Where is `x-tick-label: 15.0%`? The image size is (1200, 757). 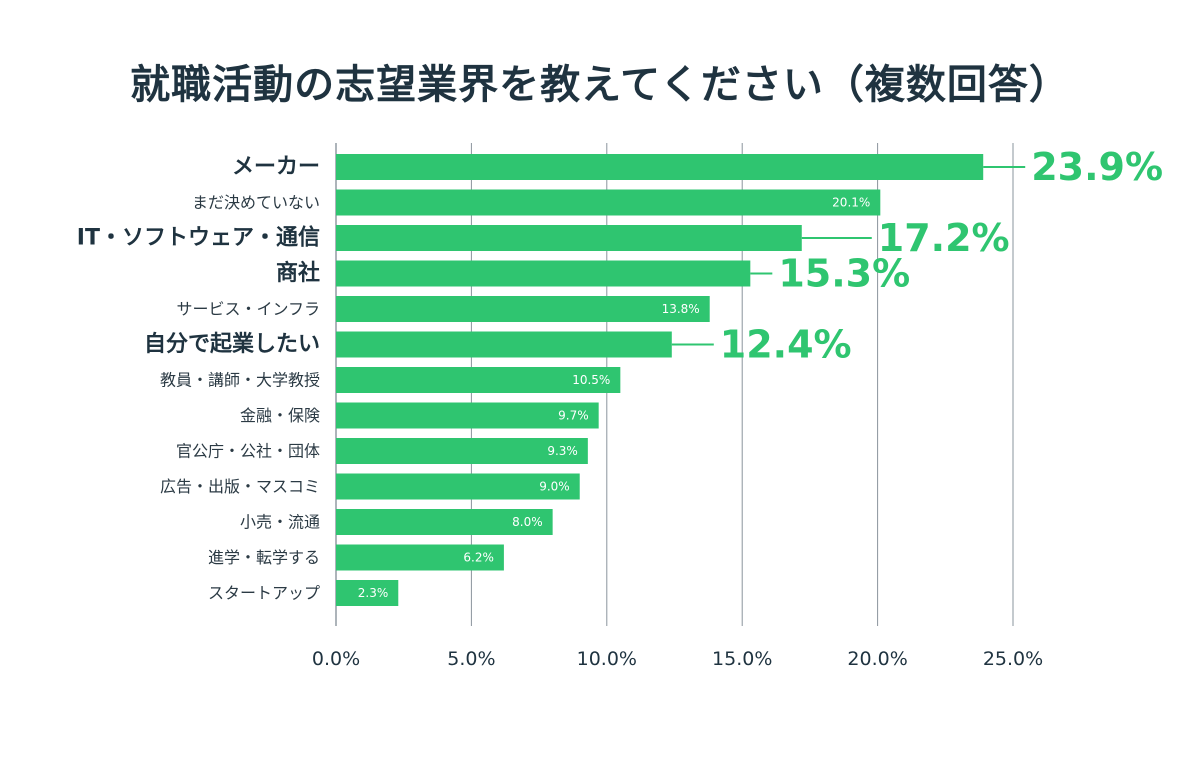
x-tick-label: 15.0% is located at coordinates (742, 659).